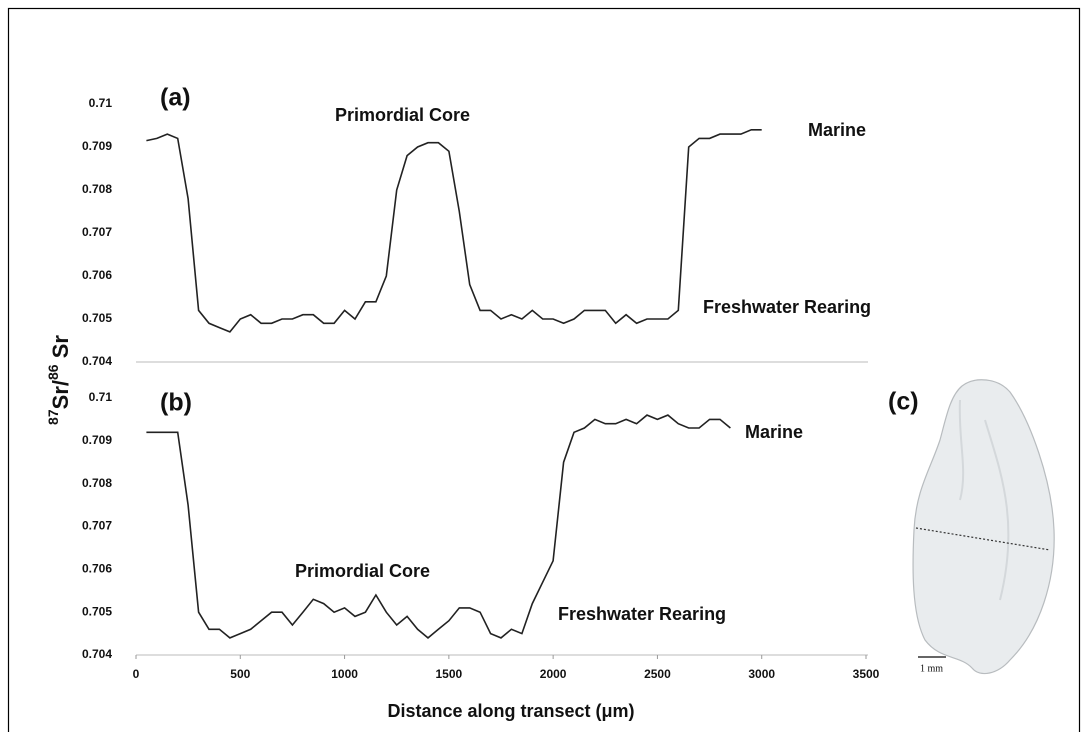 Image resolution: width=1086 pixels, height=732 pixels. Describe the element at coordinates (931, 668) in the screenshot. I see `scale-label: 1 mm` at that location.